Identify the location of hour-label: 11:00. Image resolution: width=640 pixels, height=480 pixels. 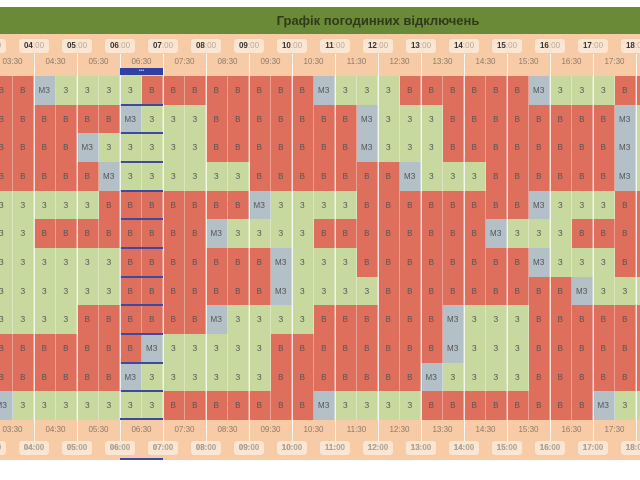
(335, 46).